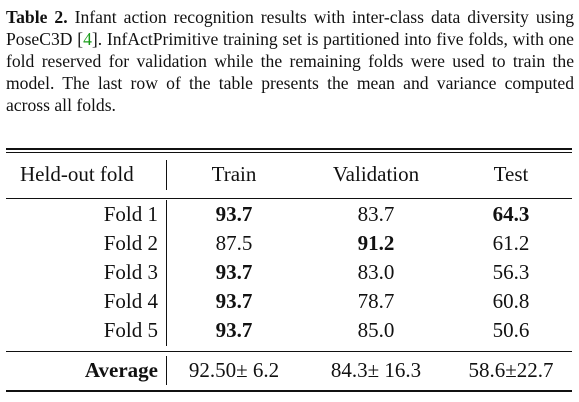  Describe the element at coordinates (376, 301) in the screenshot. I see `validation-value: 78.7` at that location.